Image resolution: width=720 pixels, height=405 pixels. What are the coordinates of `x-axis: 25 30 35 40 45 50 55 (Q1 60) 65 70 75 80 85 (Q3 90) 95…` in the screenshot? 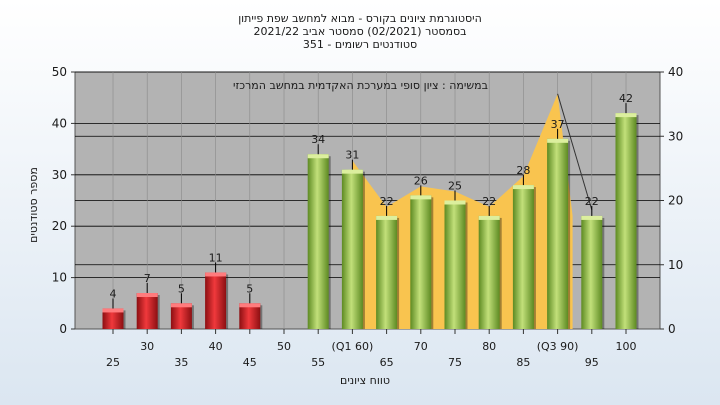 It's located at (371, 349).